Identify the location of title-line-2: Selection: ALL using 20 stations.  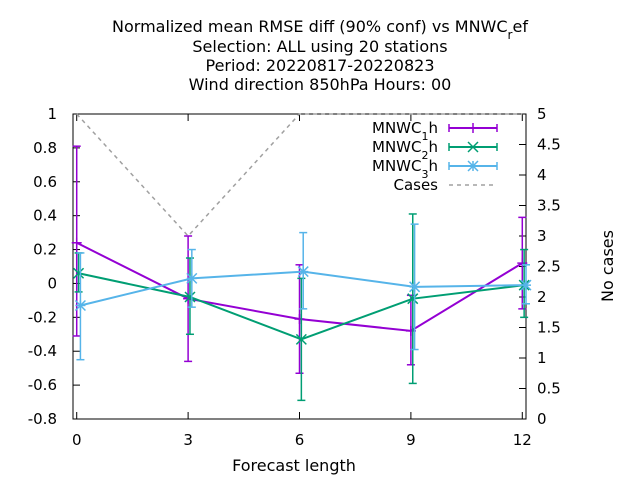
(319, 46).